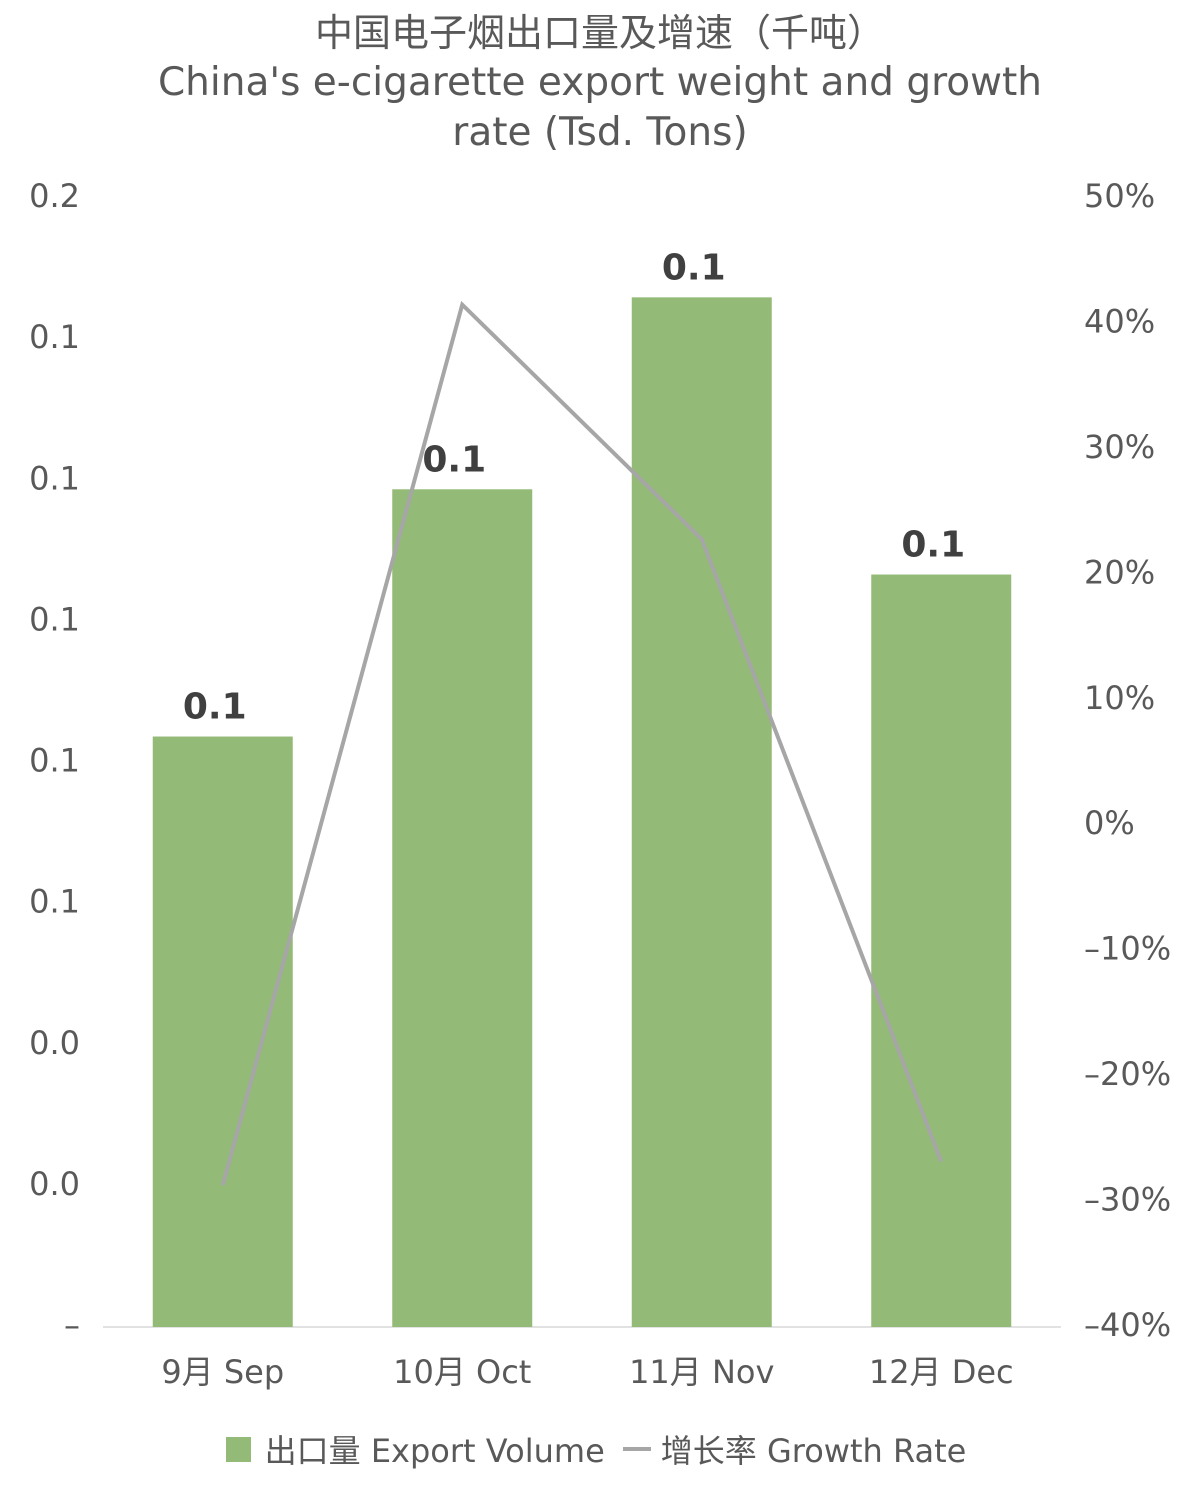  What do you see at coordinates (434, 1451) in the screenshot?
I see `legend-label: 出口量 Export Volume` at bounding box center [434, 1451].